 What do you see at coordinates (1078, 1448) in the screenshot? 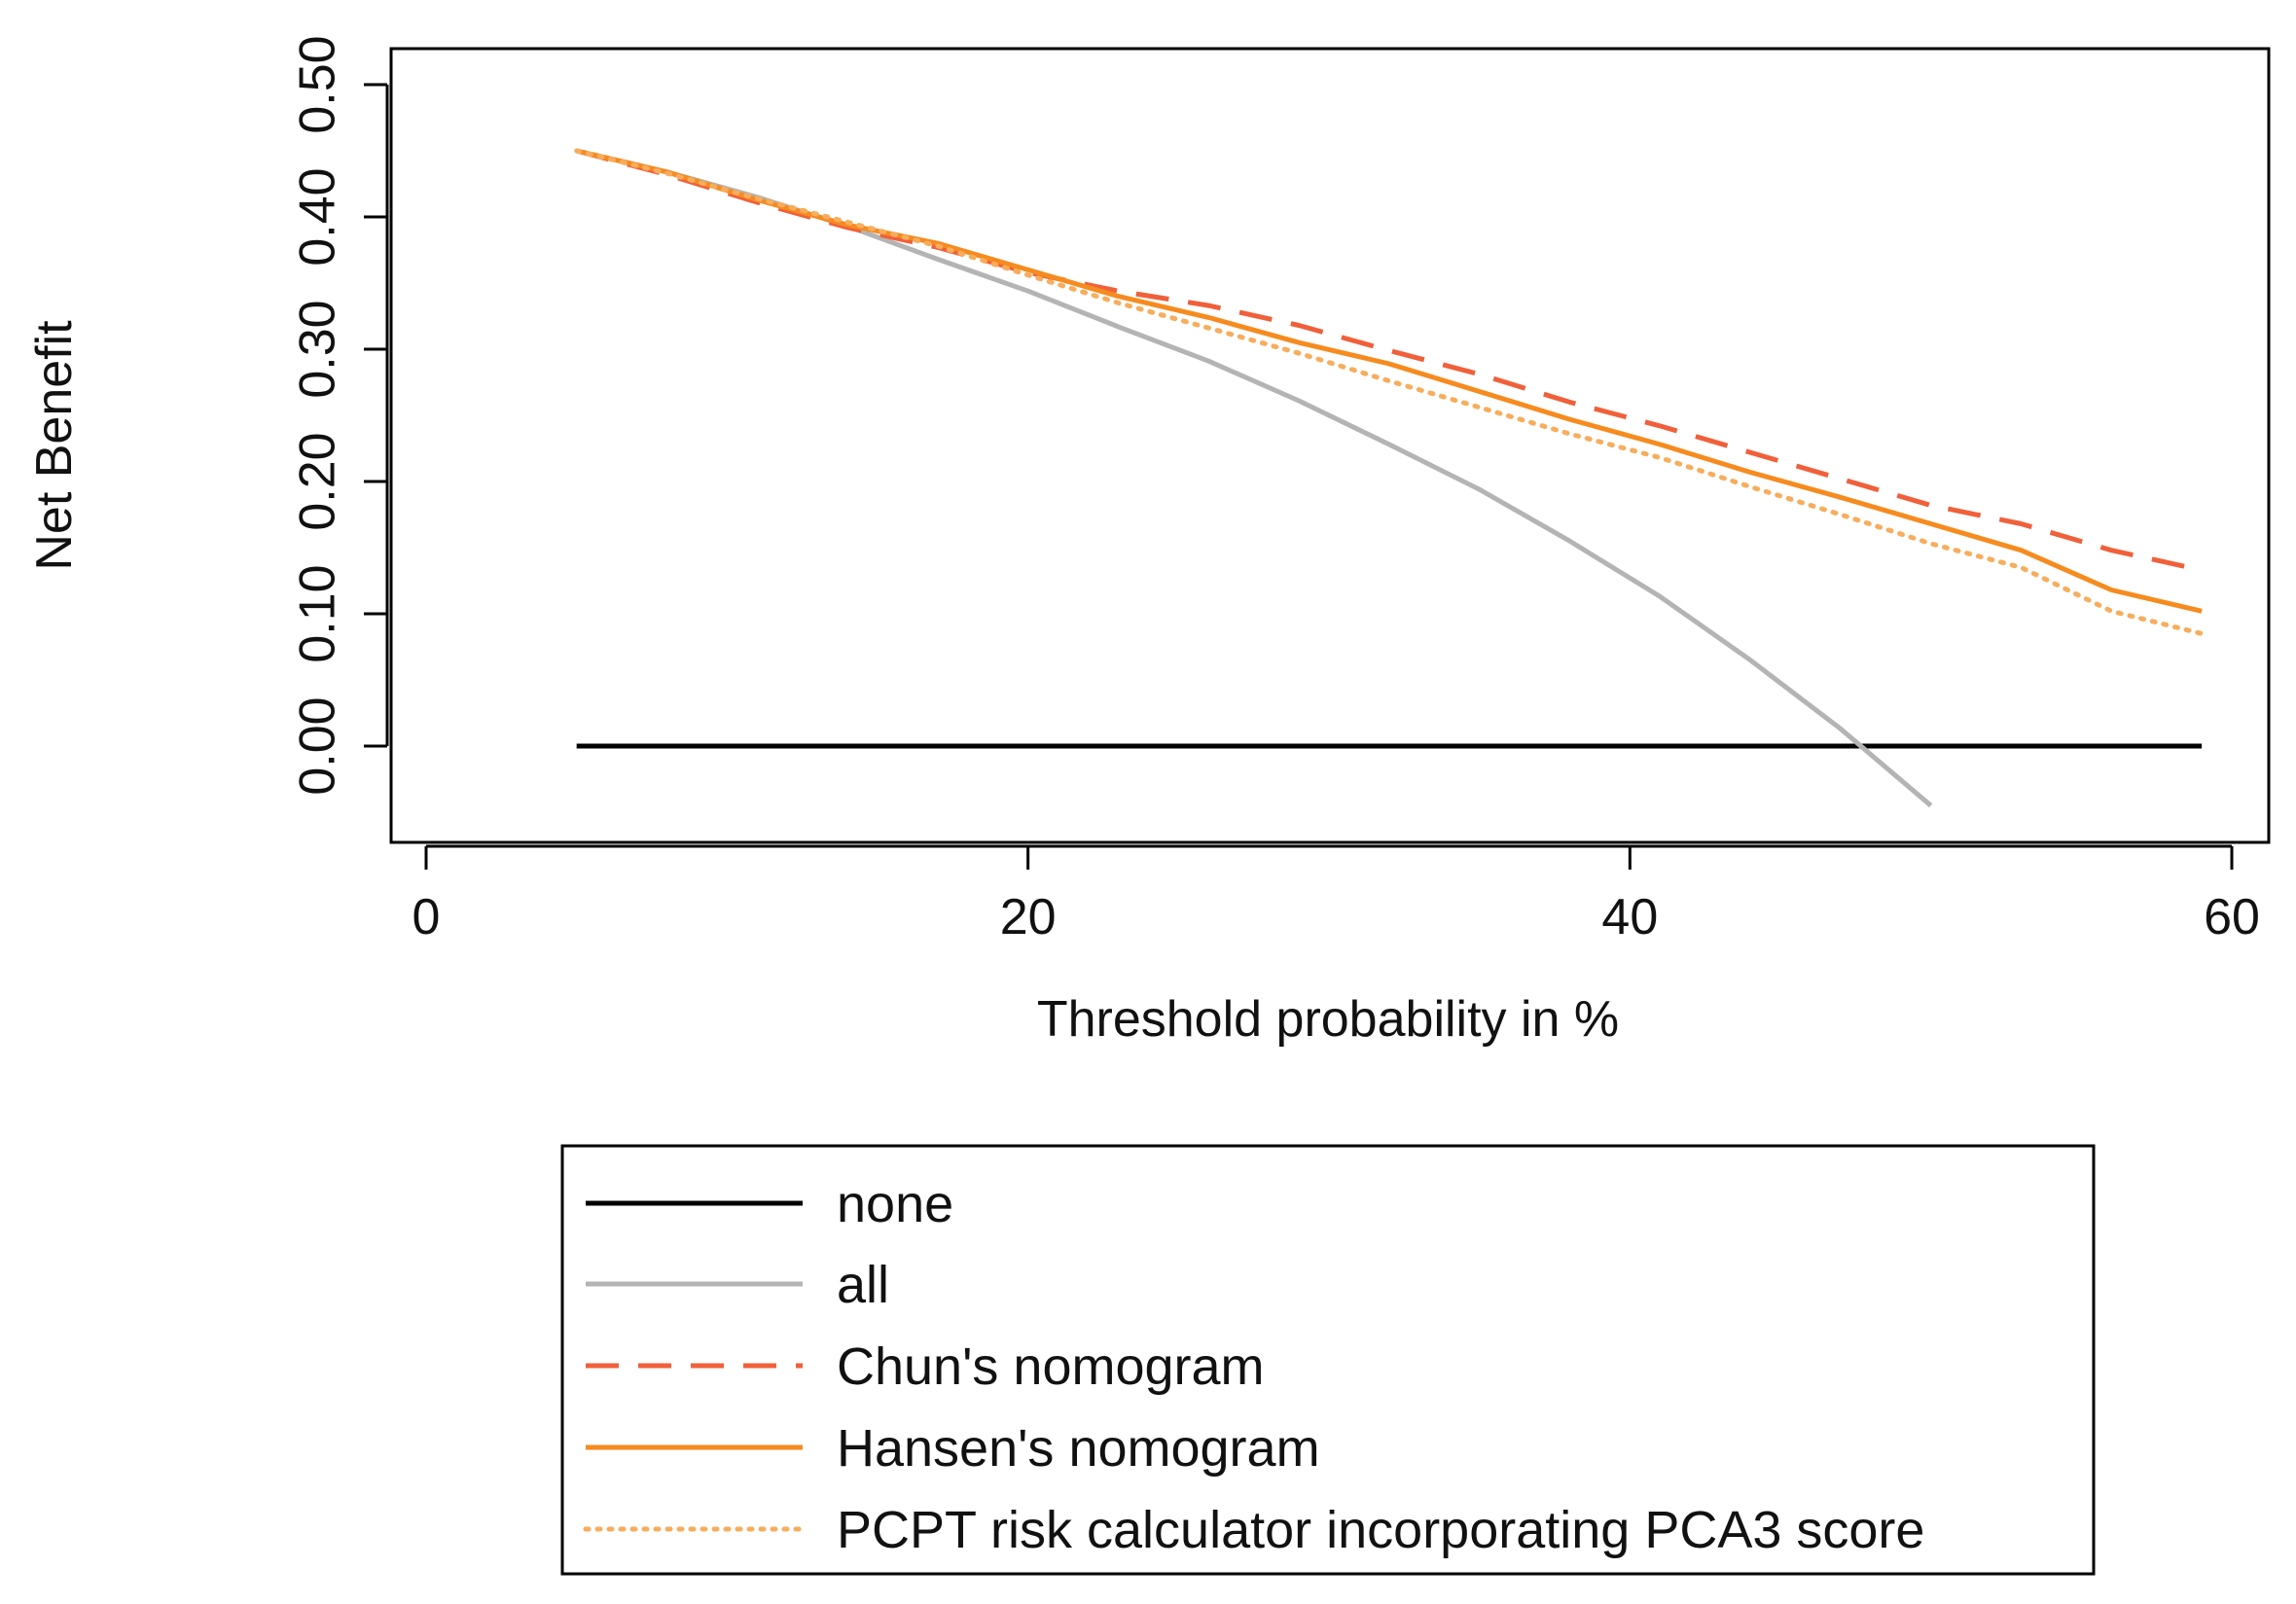
I see `legend-label: Hansen's nomogram` at bounding box center [1078, 1448].